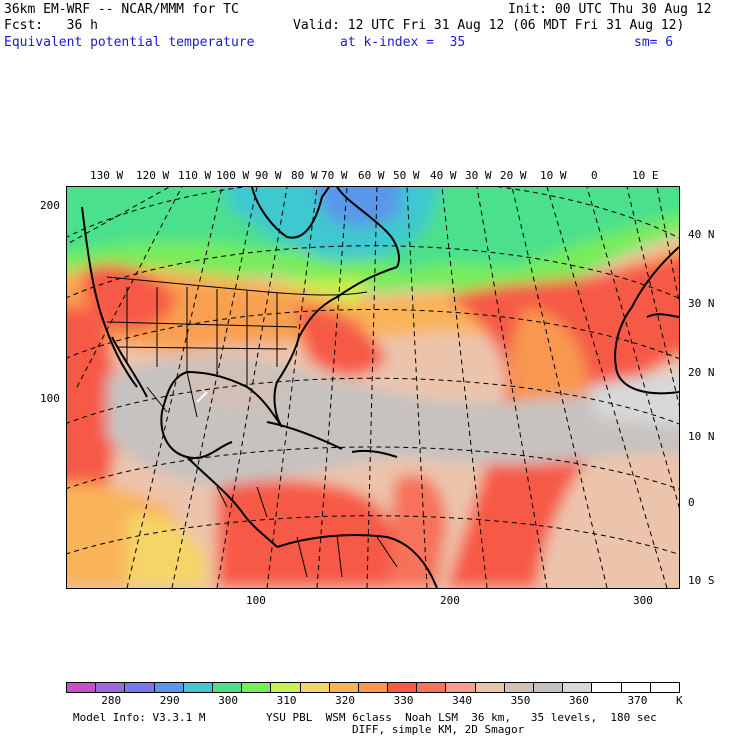 This screenshot has height=740, width=740. What do you see at coordinates (195, 175) in the screenshot?
I see `longitude-label: 110 W` at bounding box center [195, 175].